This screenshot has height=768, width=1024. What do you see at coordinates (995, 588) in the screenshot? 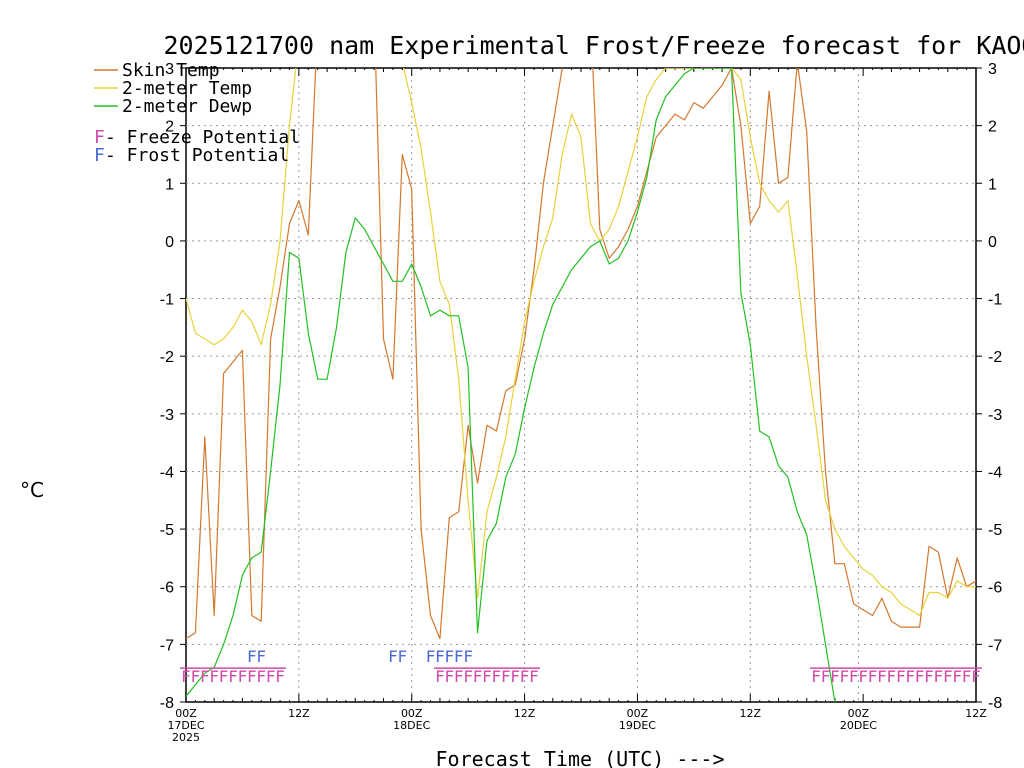
I see `y-tick-label-right: -6` at bounding box center [995, 588].